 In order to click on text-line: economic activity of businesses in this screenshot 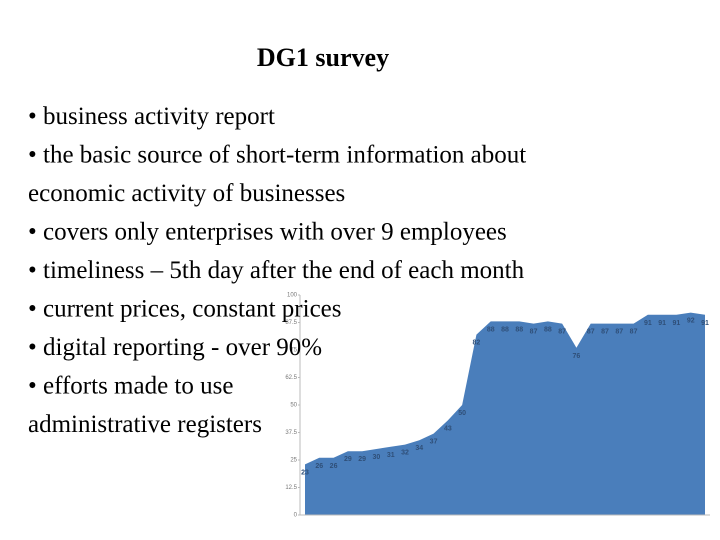, I will do `click(186, 193)`.